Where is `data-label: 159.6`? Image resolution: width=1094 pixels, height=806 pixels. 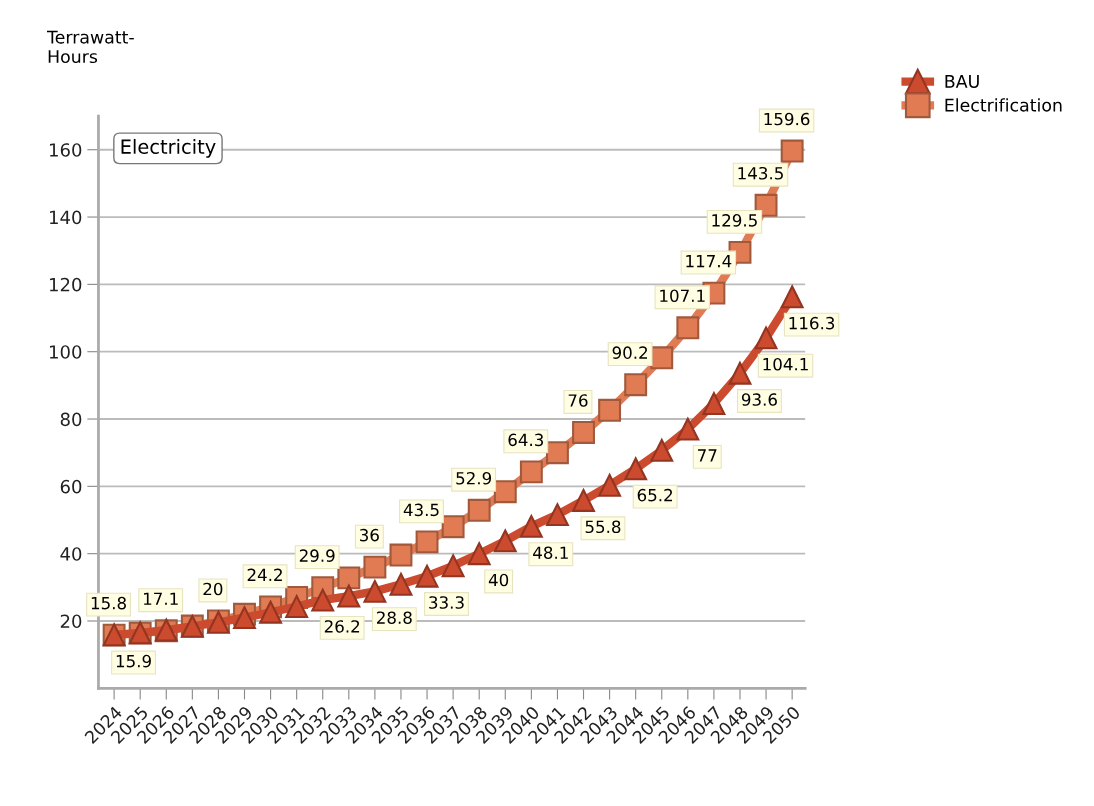
data-label: 159.6 is located at coordinates (787, 119).